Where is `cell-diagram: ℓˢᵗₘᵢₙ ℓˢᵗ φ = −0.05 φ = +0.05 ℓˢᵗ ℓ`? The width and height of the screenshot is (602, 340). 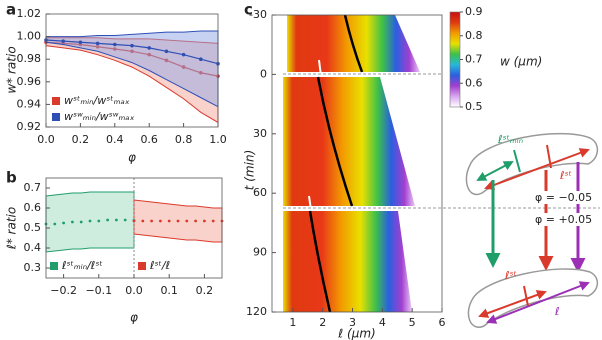 cell-diagram: ℓˢᵗₘᵢₙ ℓˢᵗ φ = −0.05 φ = +0.05 ℓˢᵗ ℓ is located at coordinates (532, 230).